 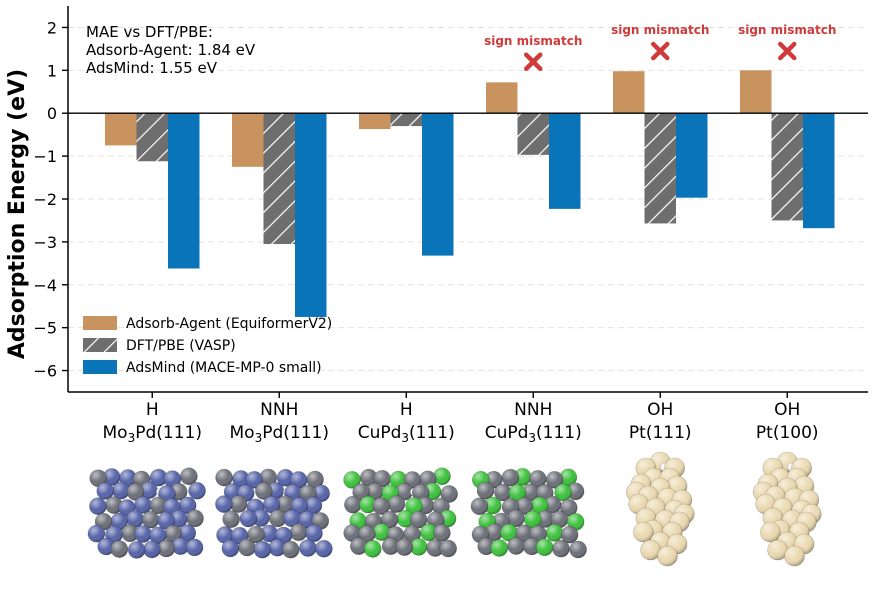 What do you see at coordinates (100, 345) in the screenshot?
I see `legend-swatch-dft` at bounding box center [100, 345].